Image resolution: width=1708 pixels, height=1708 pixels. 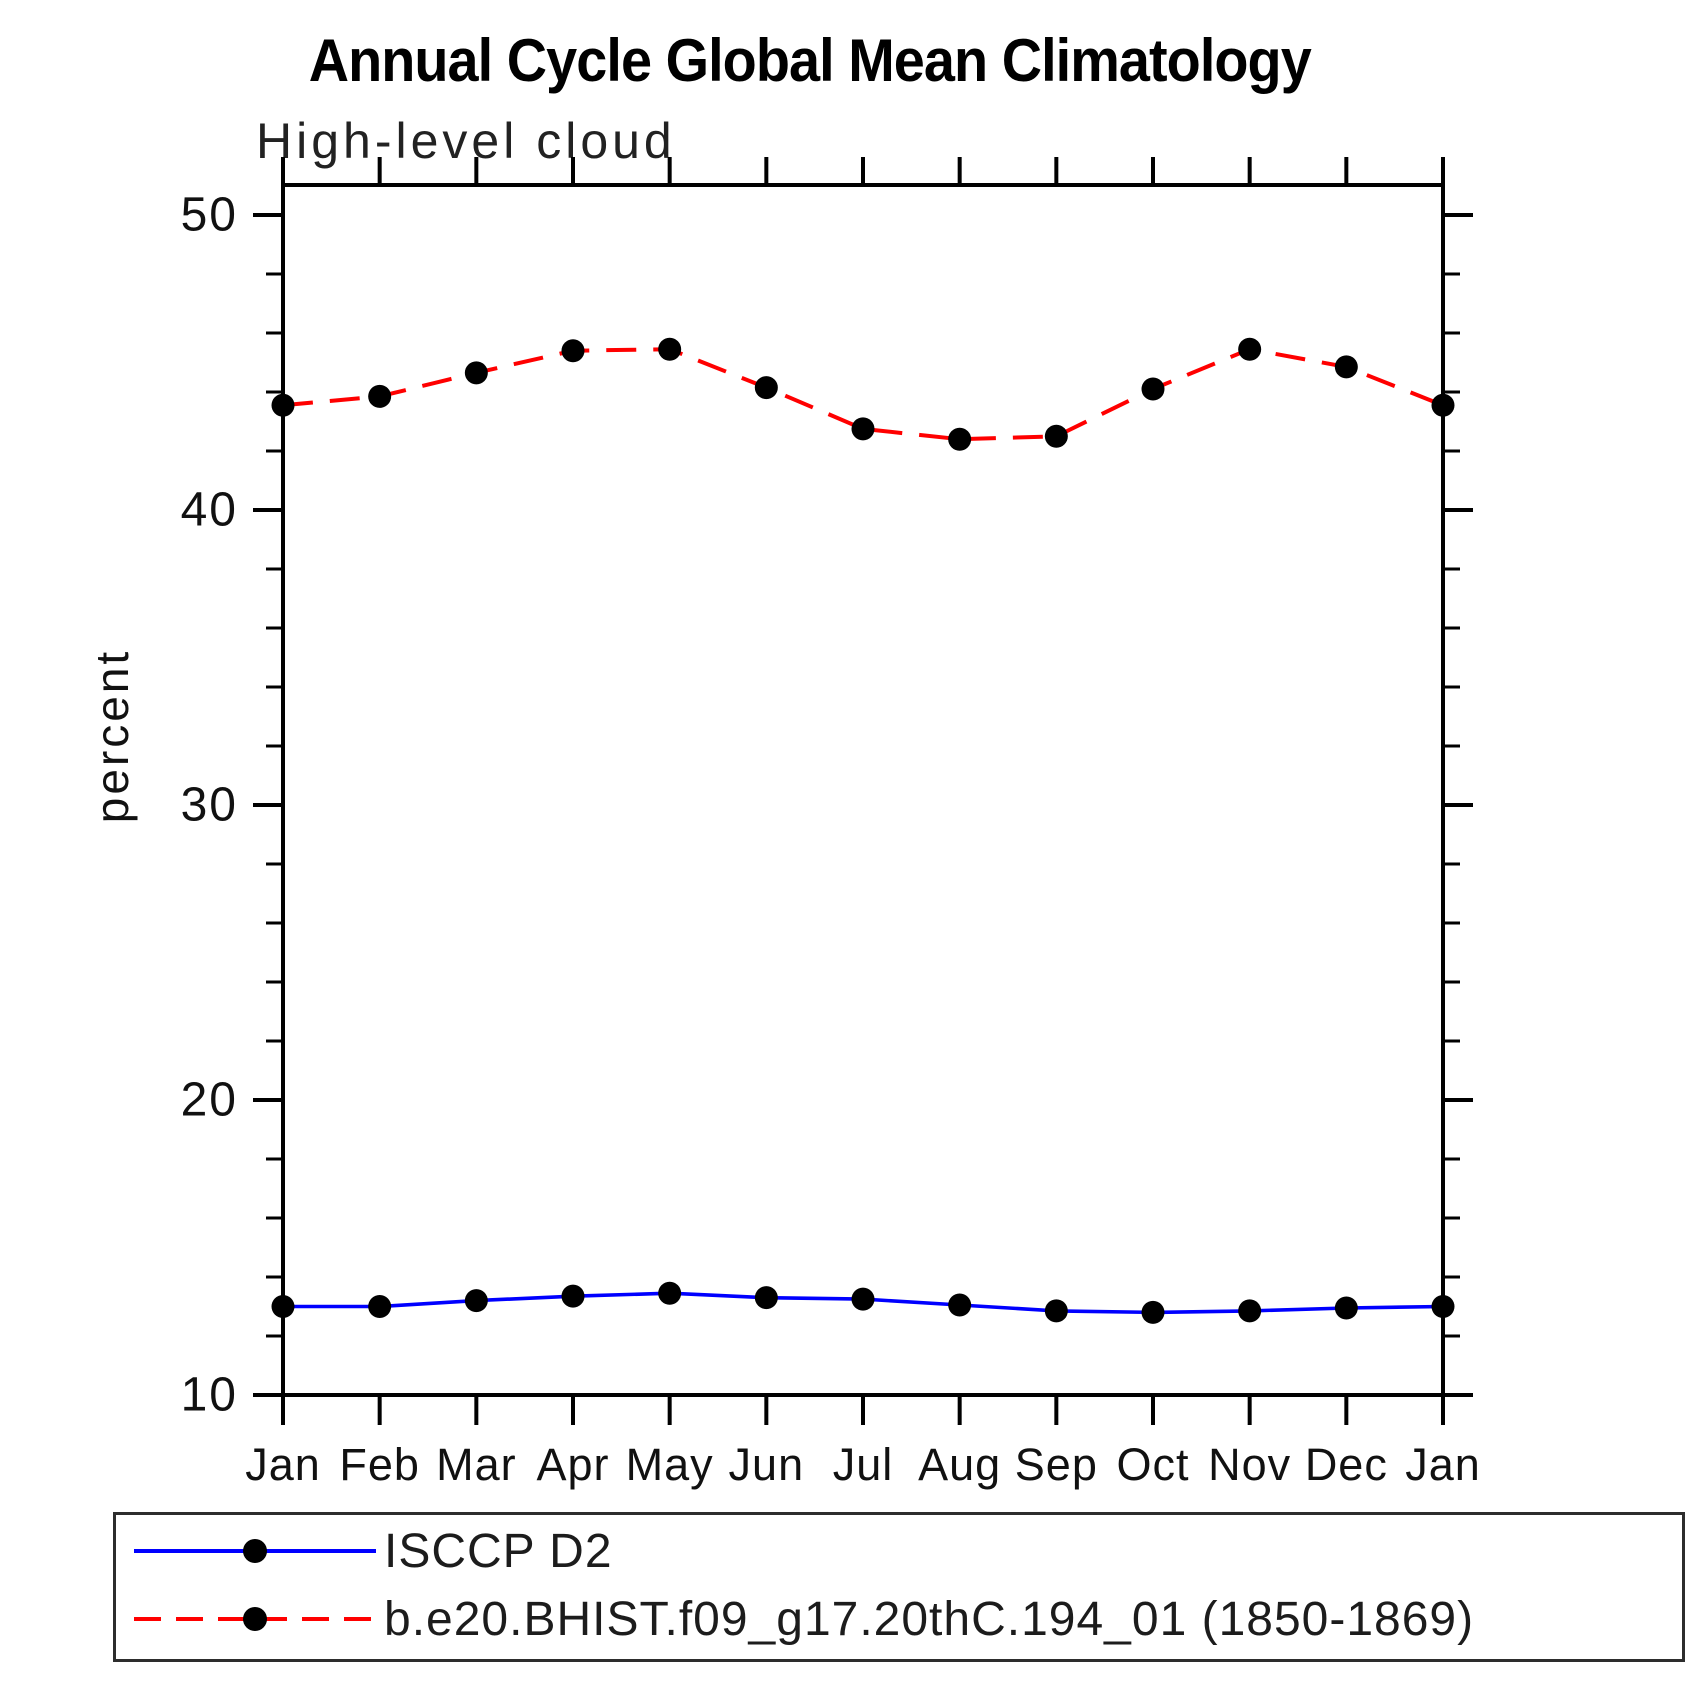 What do you see at coordinates (1346, 1464) in the screenshot?
I see `x-tick-label: Dec` at bounding box center [1346, 1464].